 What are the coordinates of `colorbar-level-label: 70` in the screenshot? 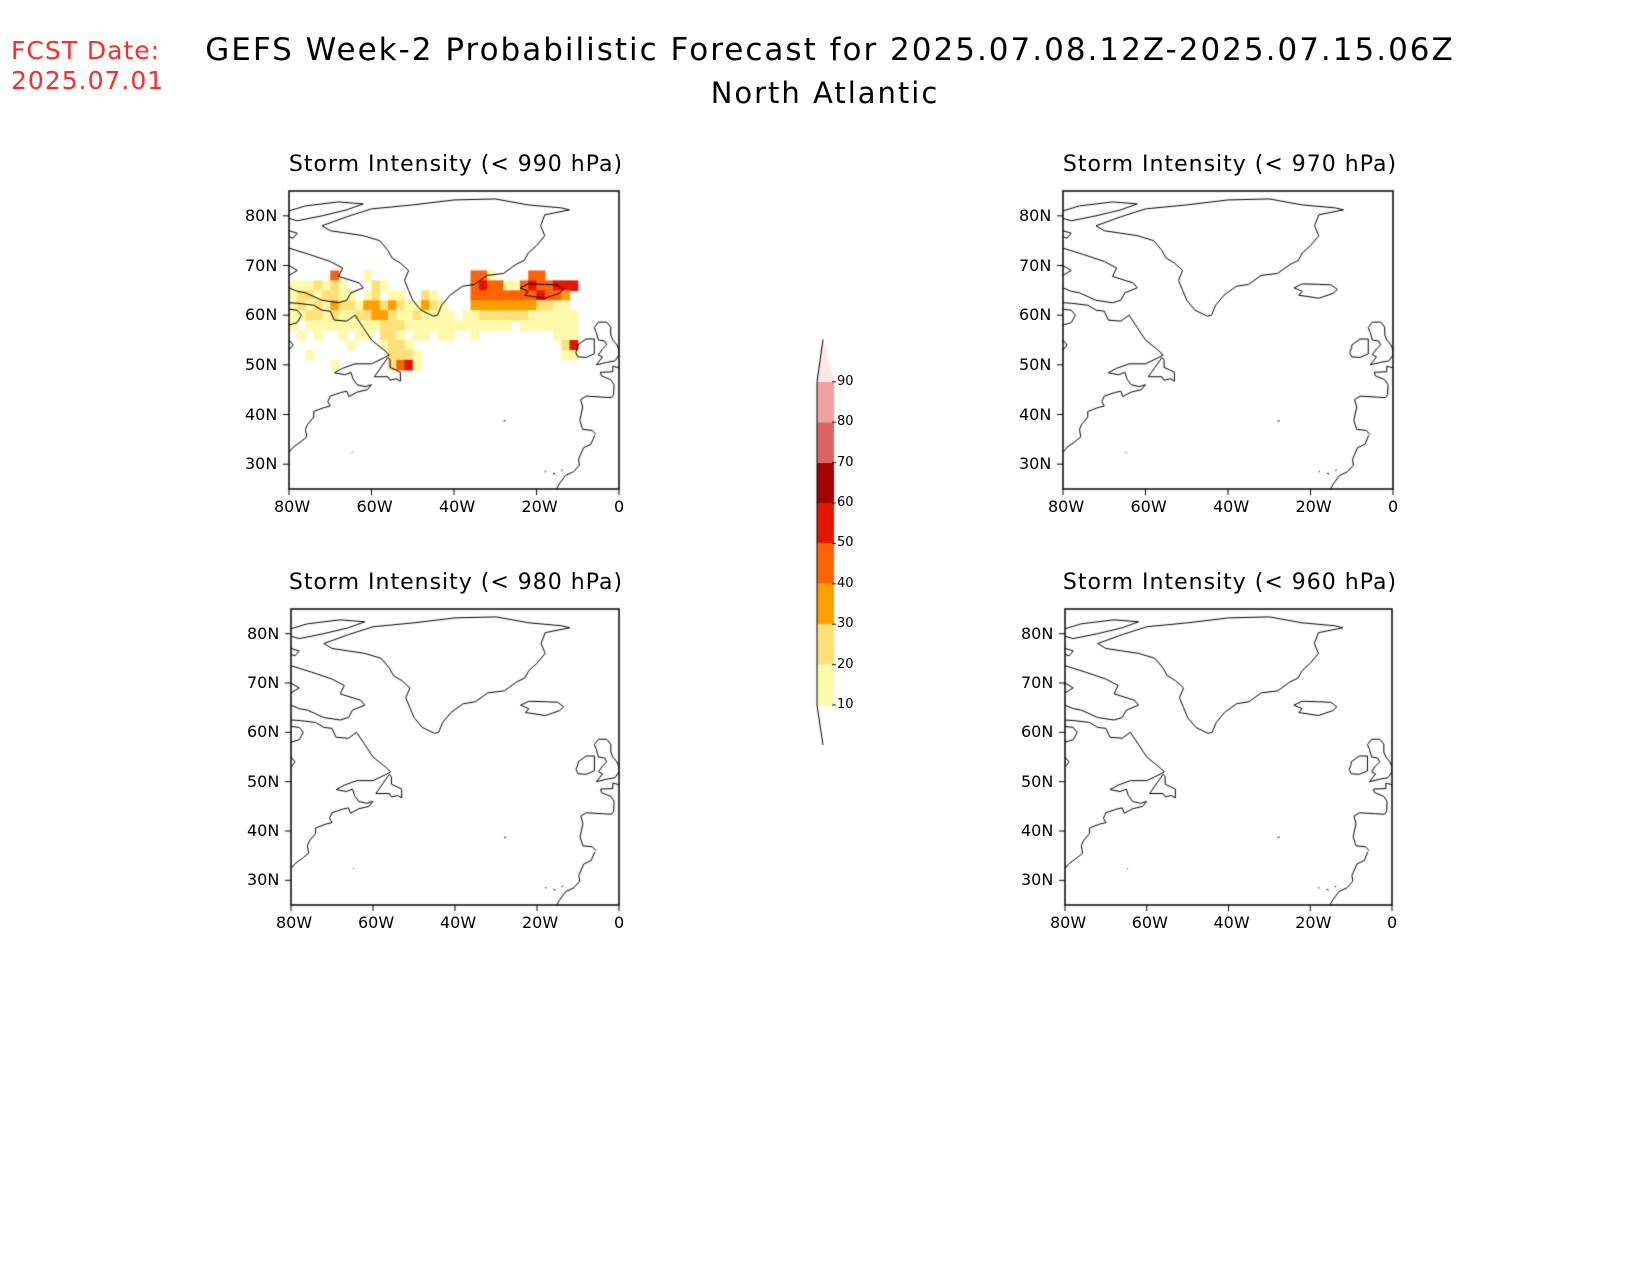 It's located at (845, 462).